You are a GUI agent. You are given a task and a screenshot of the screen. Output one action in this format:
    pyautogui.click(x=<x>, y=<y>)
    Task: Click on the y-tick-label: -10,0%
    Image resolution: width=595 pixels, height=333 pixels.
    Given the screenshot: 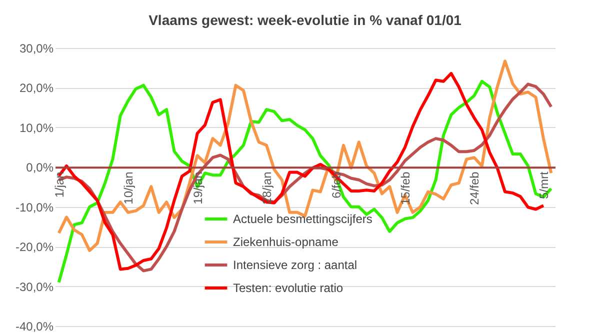 What is the action you would take?
    pyautogui.click(x=34, y=207)
    